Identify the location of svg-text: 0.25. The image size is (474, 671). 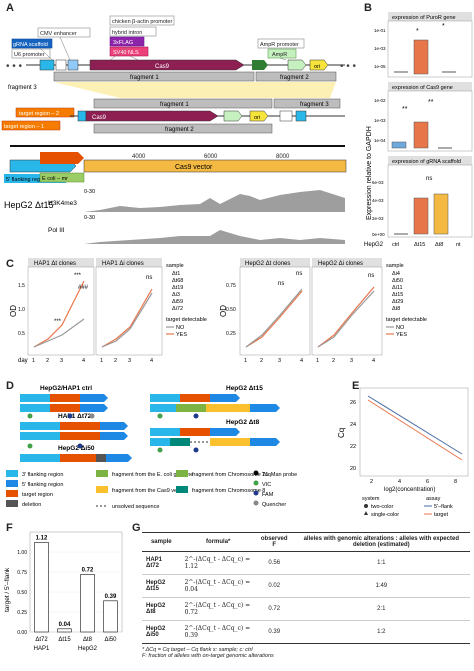
(231, 334).